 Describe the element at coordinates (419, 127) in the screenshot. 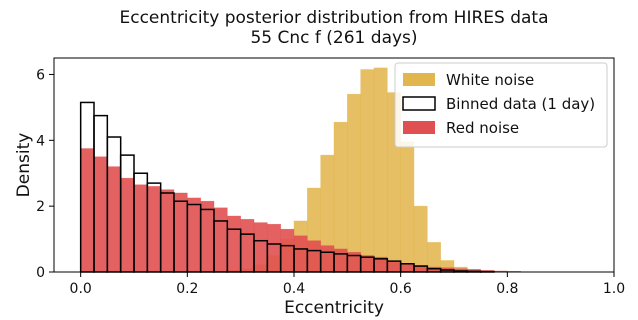

I see `legend-swatch-red-noise` at that location.